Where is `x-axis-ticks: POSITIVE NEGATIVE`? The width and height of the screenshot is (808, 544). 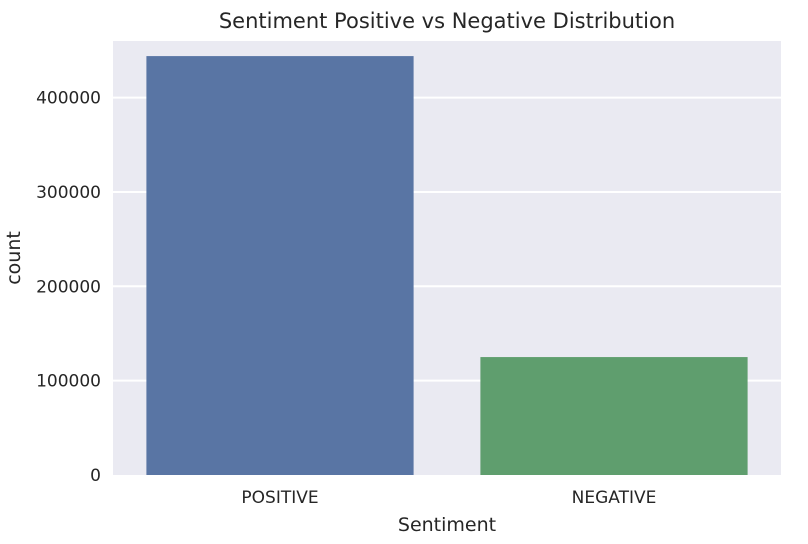 x-axis-ticks: POSITIVE NEGATIVE is located at coordinates (448, 498).